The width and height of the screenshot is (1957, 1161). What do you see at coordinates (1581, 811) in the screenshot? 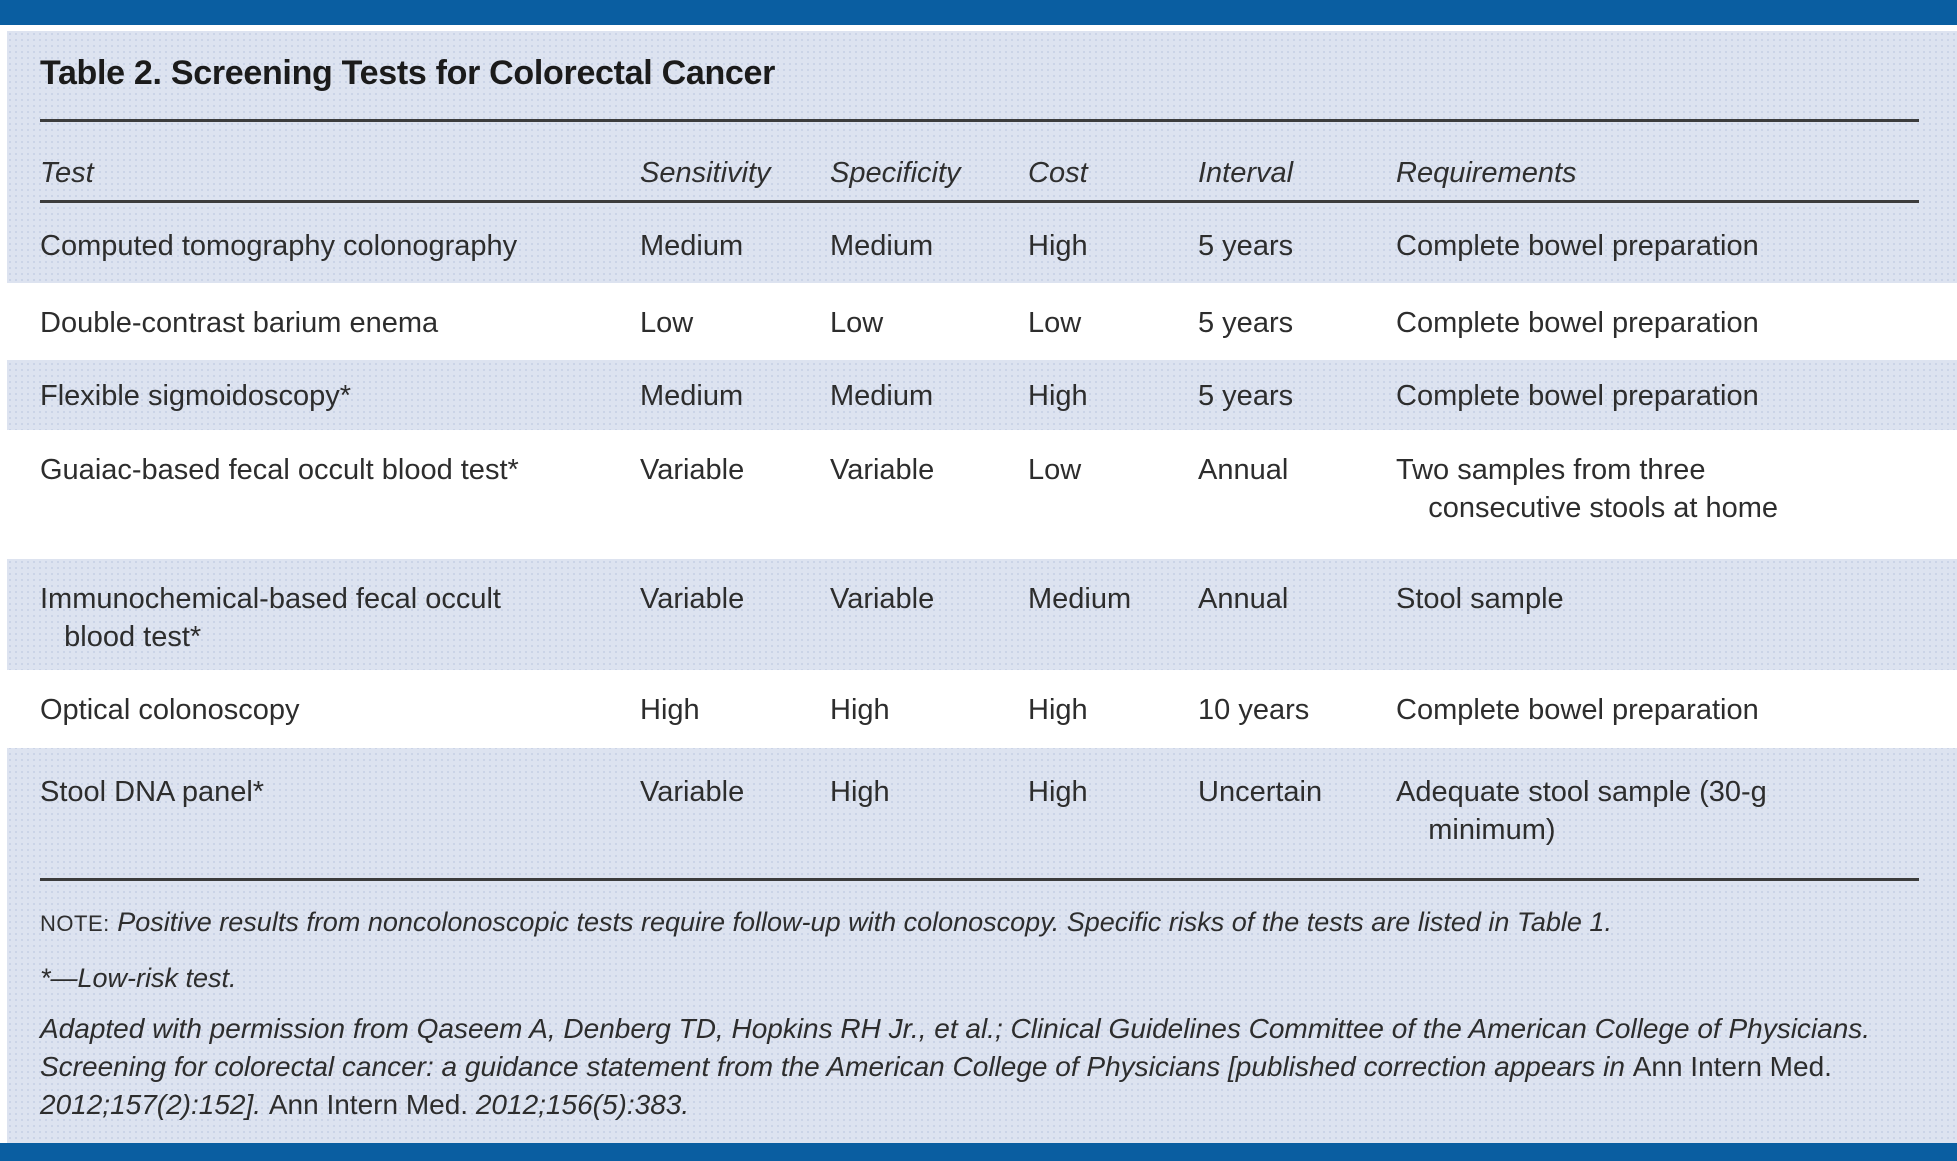
I see `cell-requirements: Adequate stool sample (30-g minimum)` at bounding box center [1581, 811].